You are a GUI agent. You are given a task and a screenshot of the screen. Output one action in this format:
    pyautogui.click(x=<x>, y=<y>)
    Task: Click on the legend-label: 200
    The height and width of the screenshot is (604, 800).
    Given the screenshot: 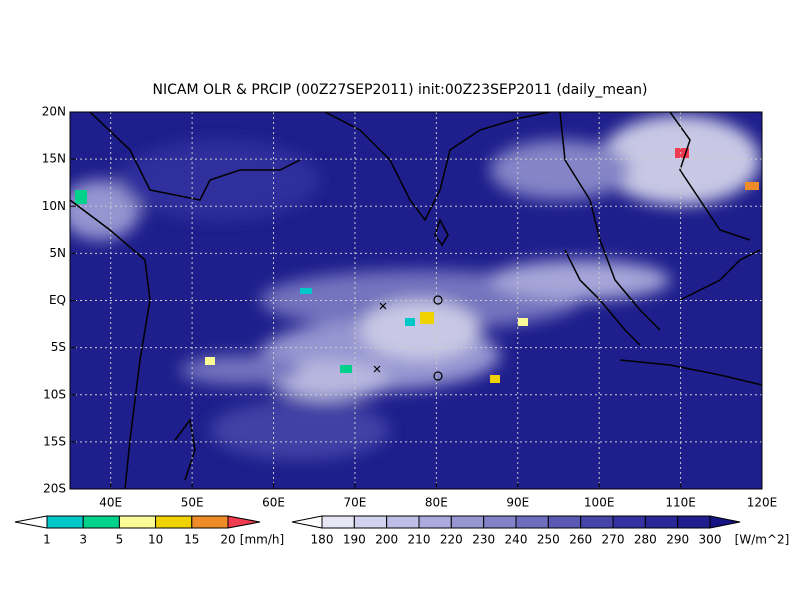 What is the action you would take?
    pyautogui.click(x=386, y=540)
    